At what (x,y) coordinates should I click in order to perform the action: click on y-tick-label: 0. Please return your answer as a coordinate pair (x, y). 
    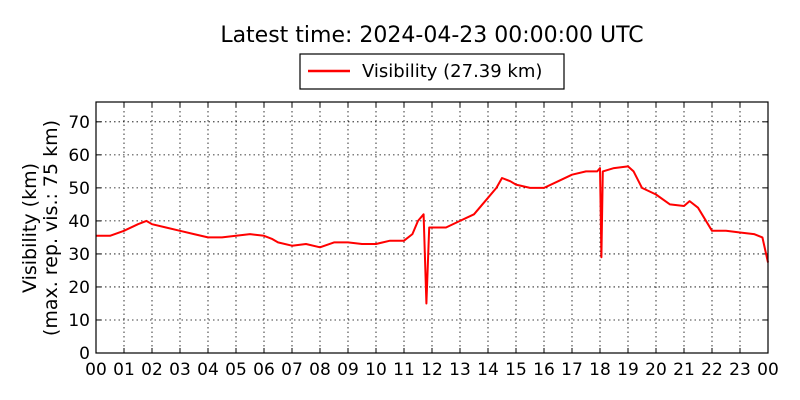
    Looking at the image, I should click on (84, 354).